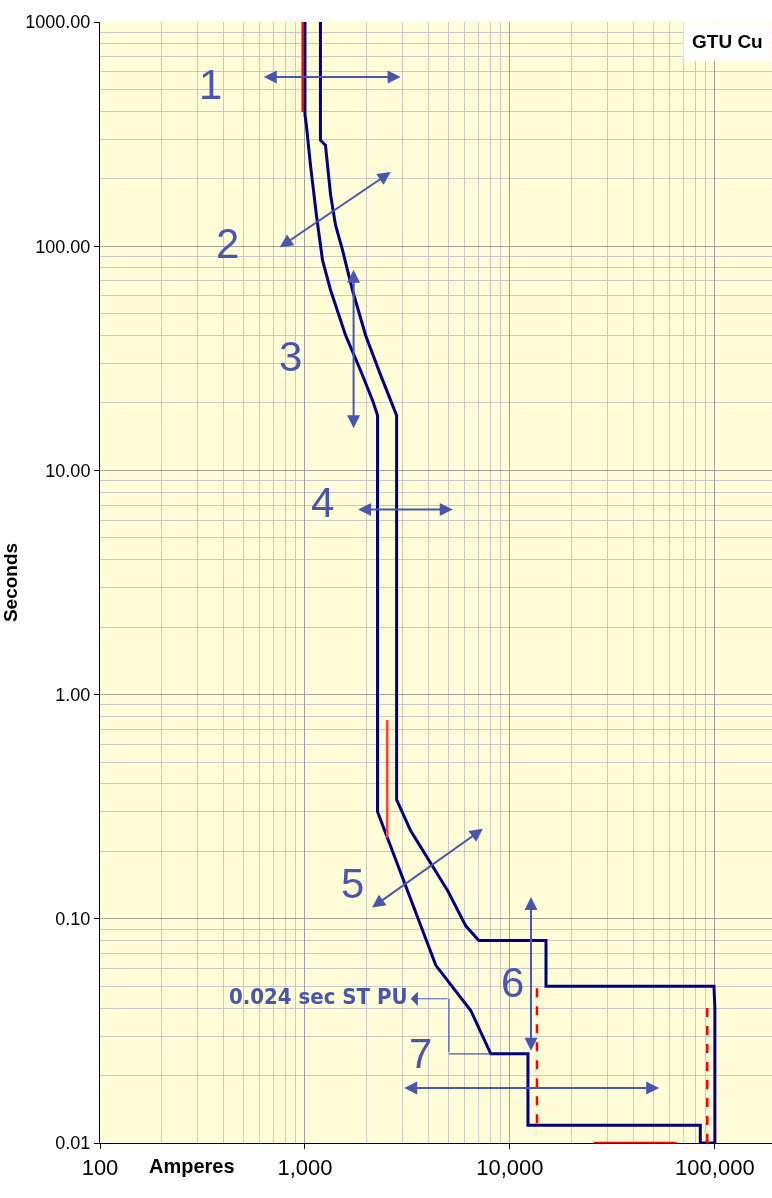  I want to click on annotation: 4, so click(323, 502).